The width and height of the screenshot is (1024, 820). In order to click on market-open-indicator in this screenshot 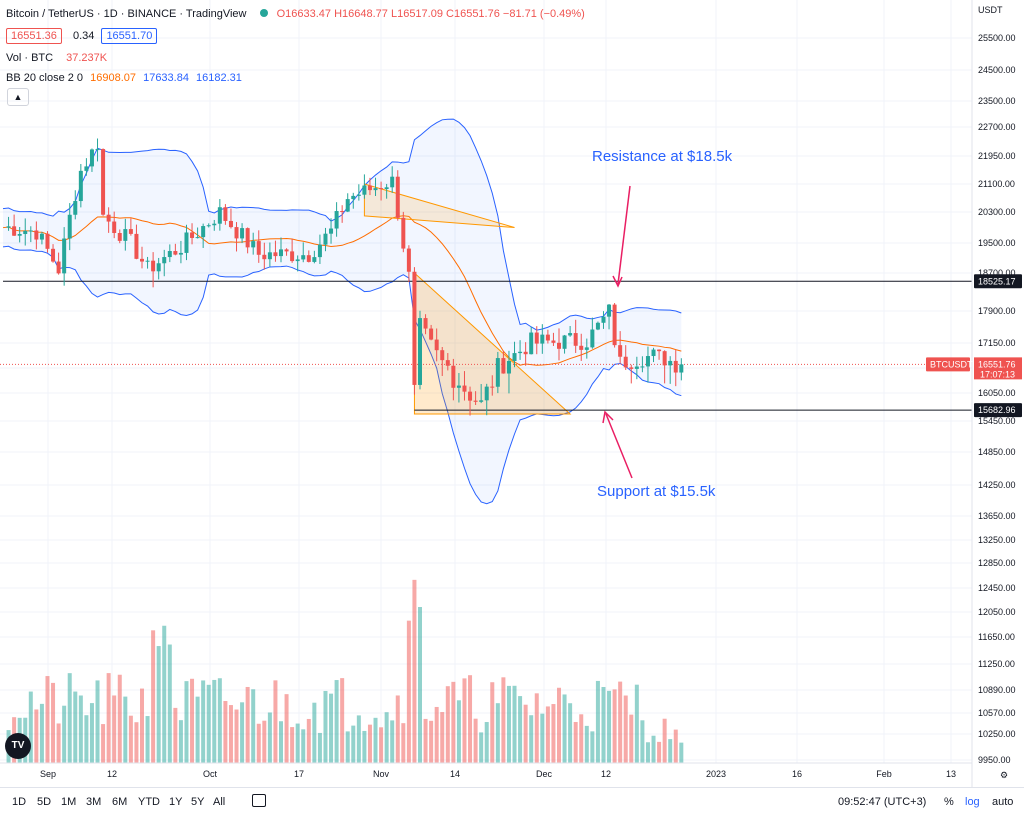, I will do `click(263, 13)`.